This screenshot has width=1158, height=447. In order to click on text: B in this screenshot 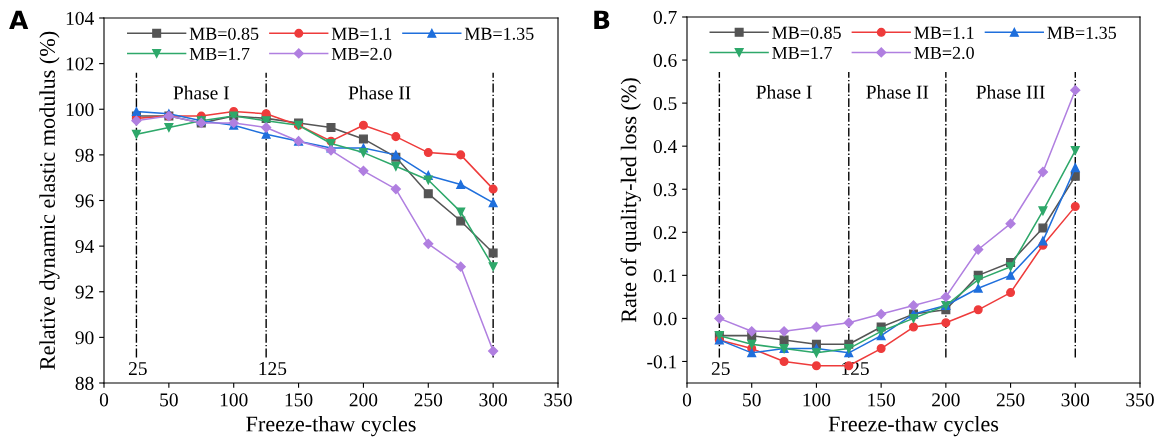, I will do `click(602, 19)`.